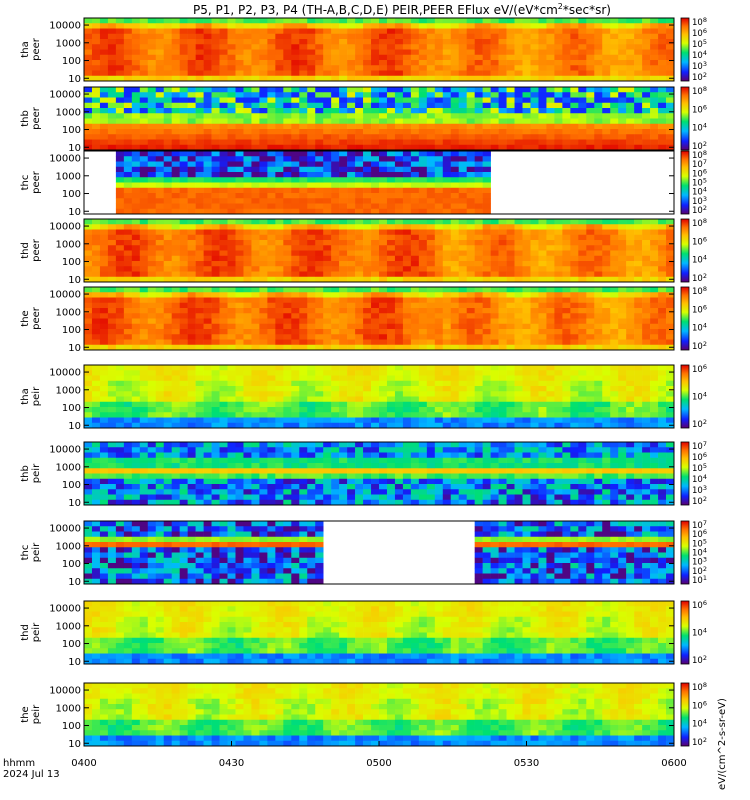 The height and width of the screenshot is (800, 750). I want to click on y-tick-label: 100, so click(71, 330).